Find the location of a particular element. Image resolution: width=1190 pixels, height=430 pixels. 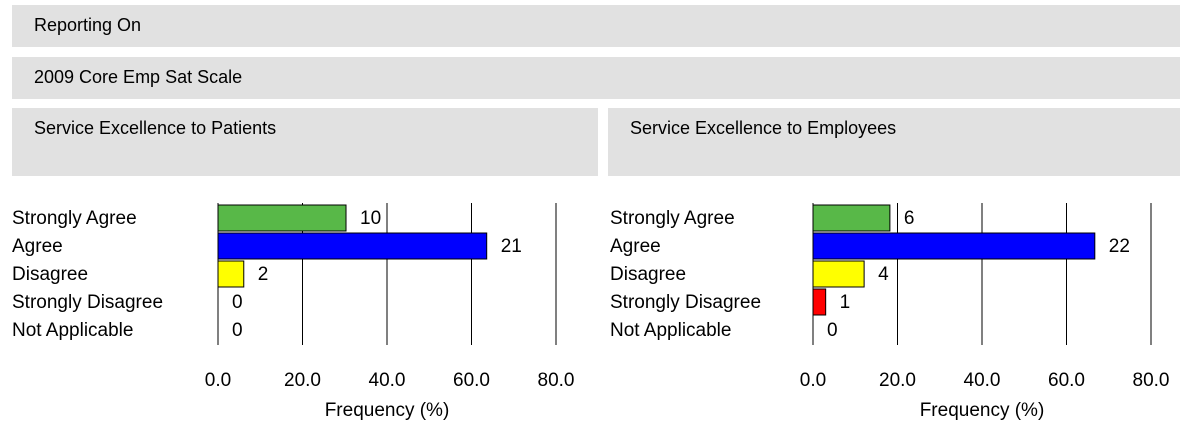

chart-title: Service Excellence to Patients is located at coordinates (305, 142).